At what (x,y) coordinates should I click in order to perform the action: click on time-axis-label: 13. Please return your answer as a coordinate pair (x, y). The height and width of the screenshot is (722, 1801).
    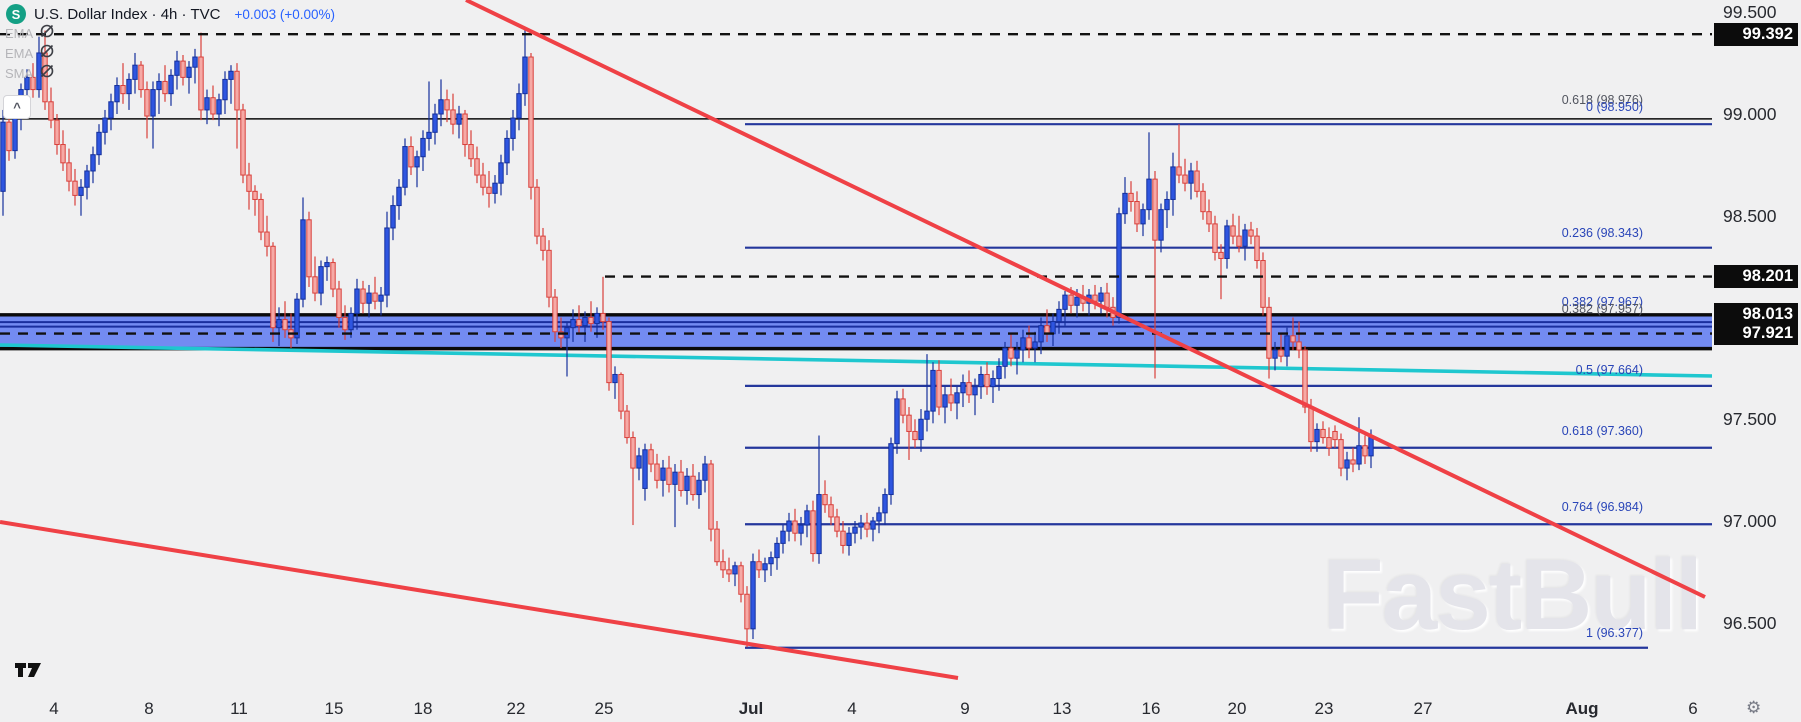
    Looking at the image, I should click on (1062, 708).